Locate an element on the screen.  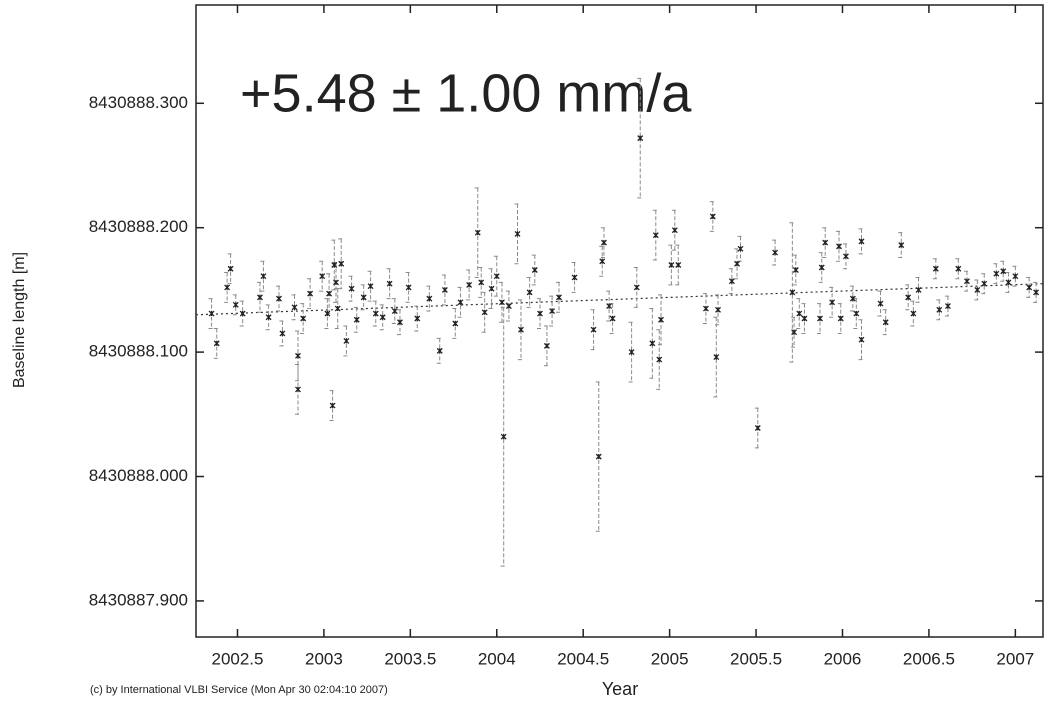
y-tick-label: 8430887.900 is located at coordinates (138, 599).